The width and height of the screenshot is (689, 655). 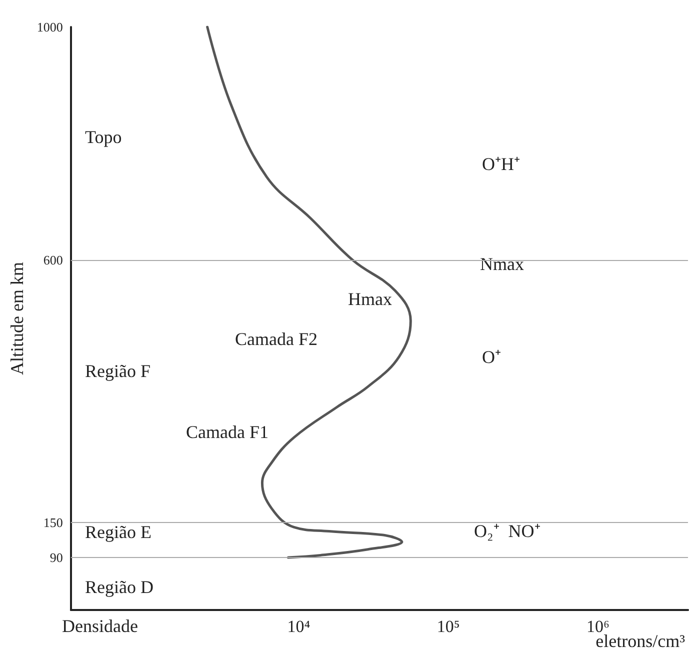 I want to click on annotation: Região F, so click(x=117, y=371).